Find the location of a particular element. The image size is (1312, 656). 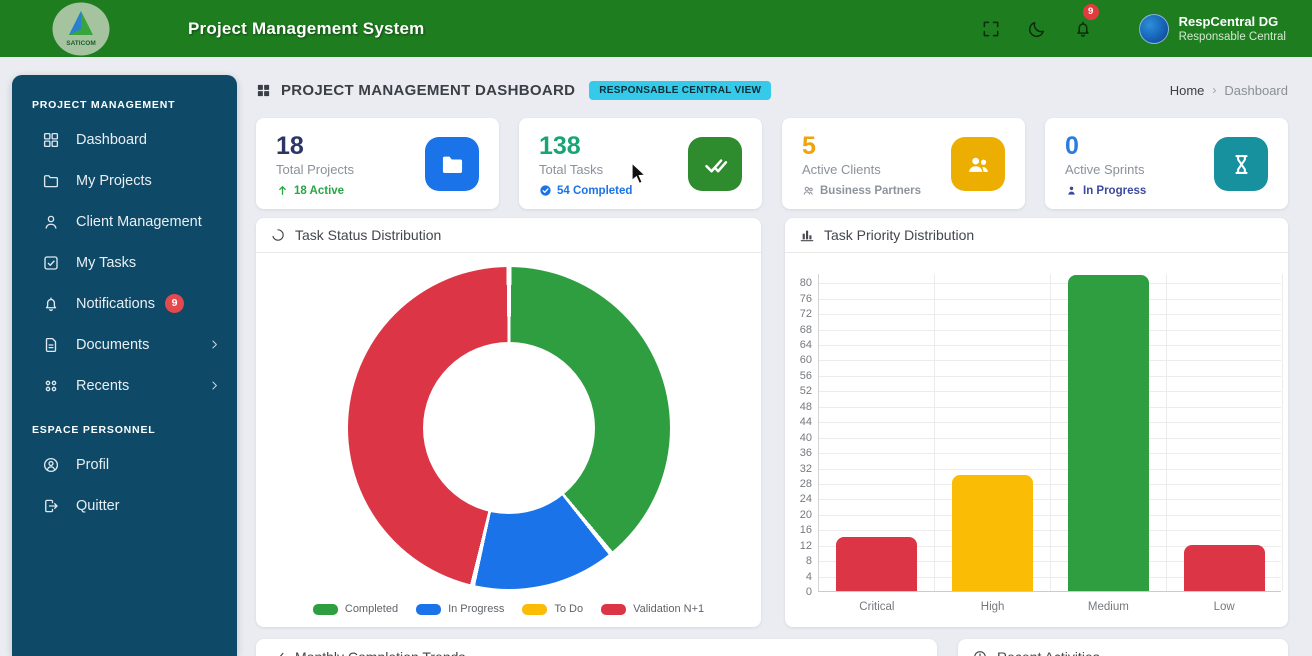

y-axis-tick-label: 76 is located at coordinates (805, 298).